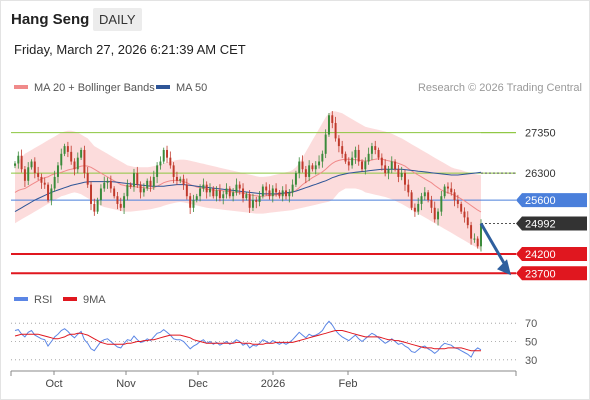 The image size is (590, 400). Describe the element at coordinates (248, 185) in the screenshot. I see `moving-averages` at that location.